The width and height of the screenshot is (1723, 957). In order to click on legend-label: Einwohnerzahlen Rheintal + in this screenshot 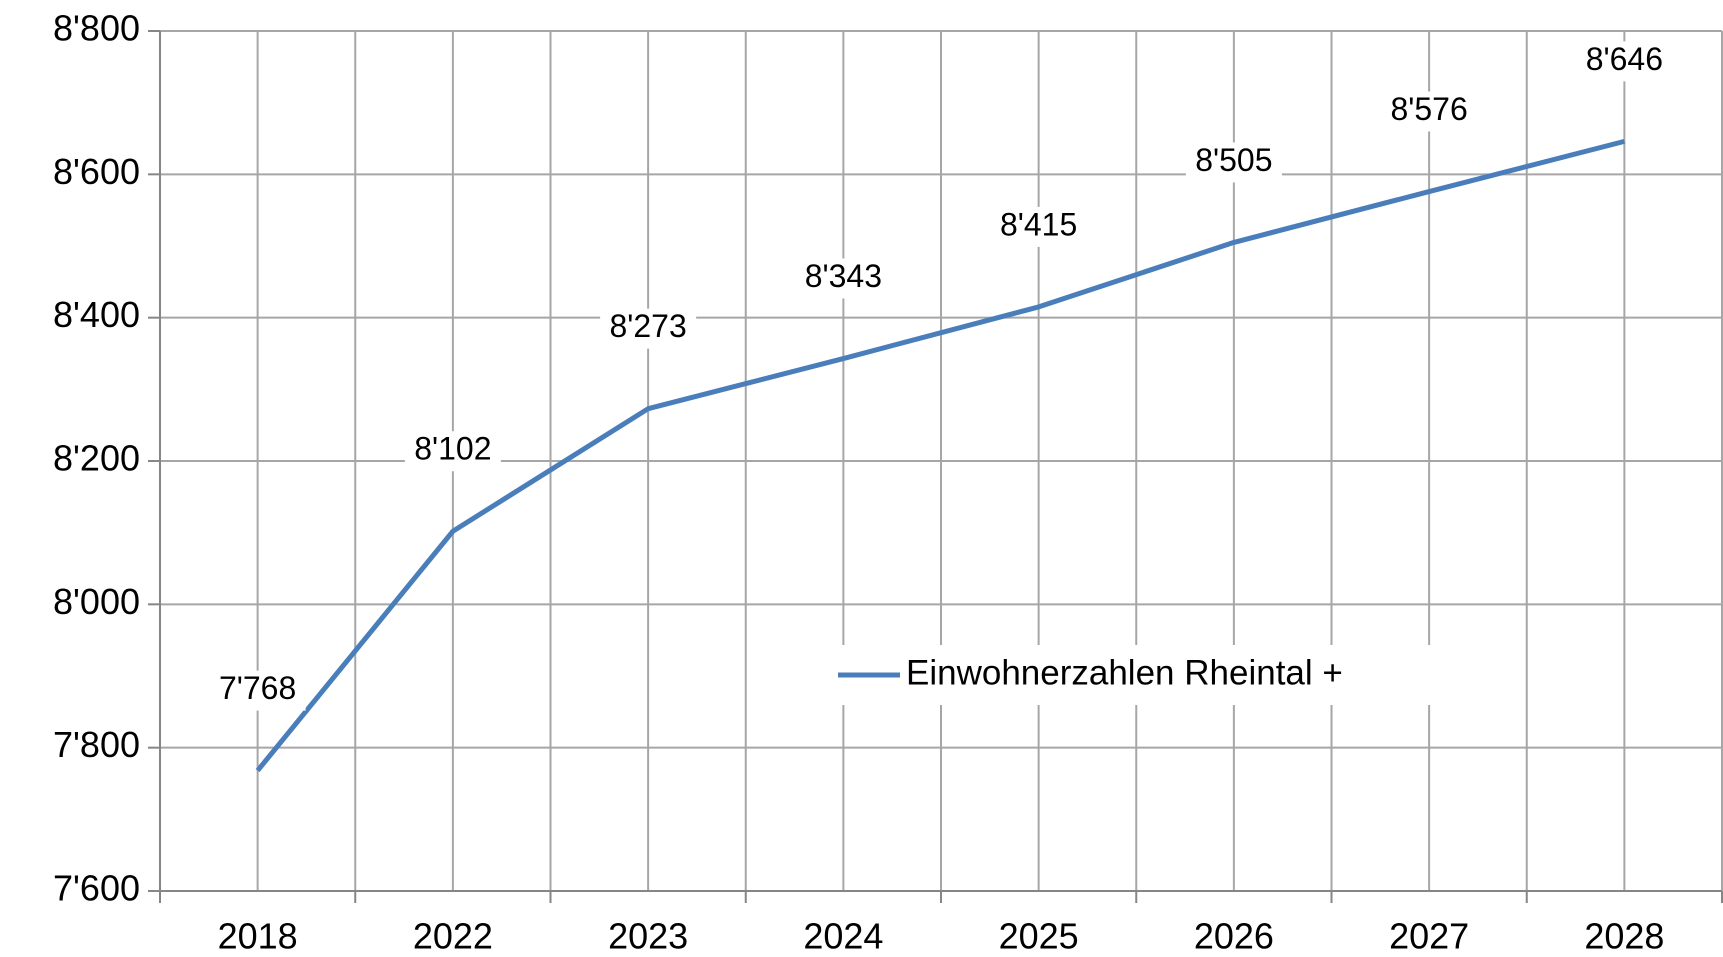, I will do `click(1124, 672)`.